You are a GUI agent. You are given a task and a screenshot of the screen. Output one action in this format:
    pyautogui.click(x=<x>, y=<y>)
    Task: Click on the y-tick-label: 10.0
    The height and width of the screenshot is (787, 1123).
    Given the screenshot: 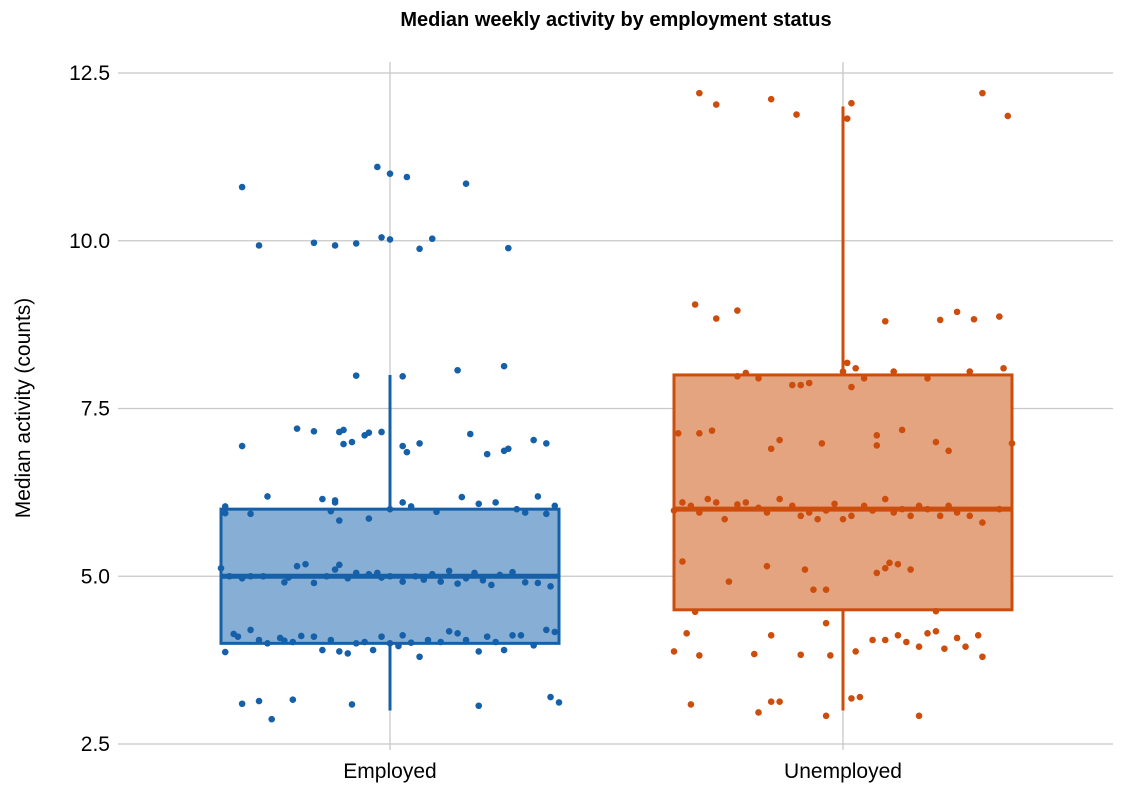 What is the action you would take?
    pyautogui.click(x=89, y=241)
    